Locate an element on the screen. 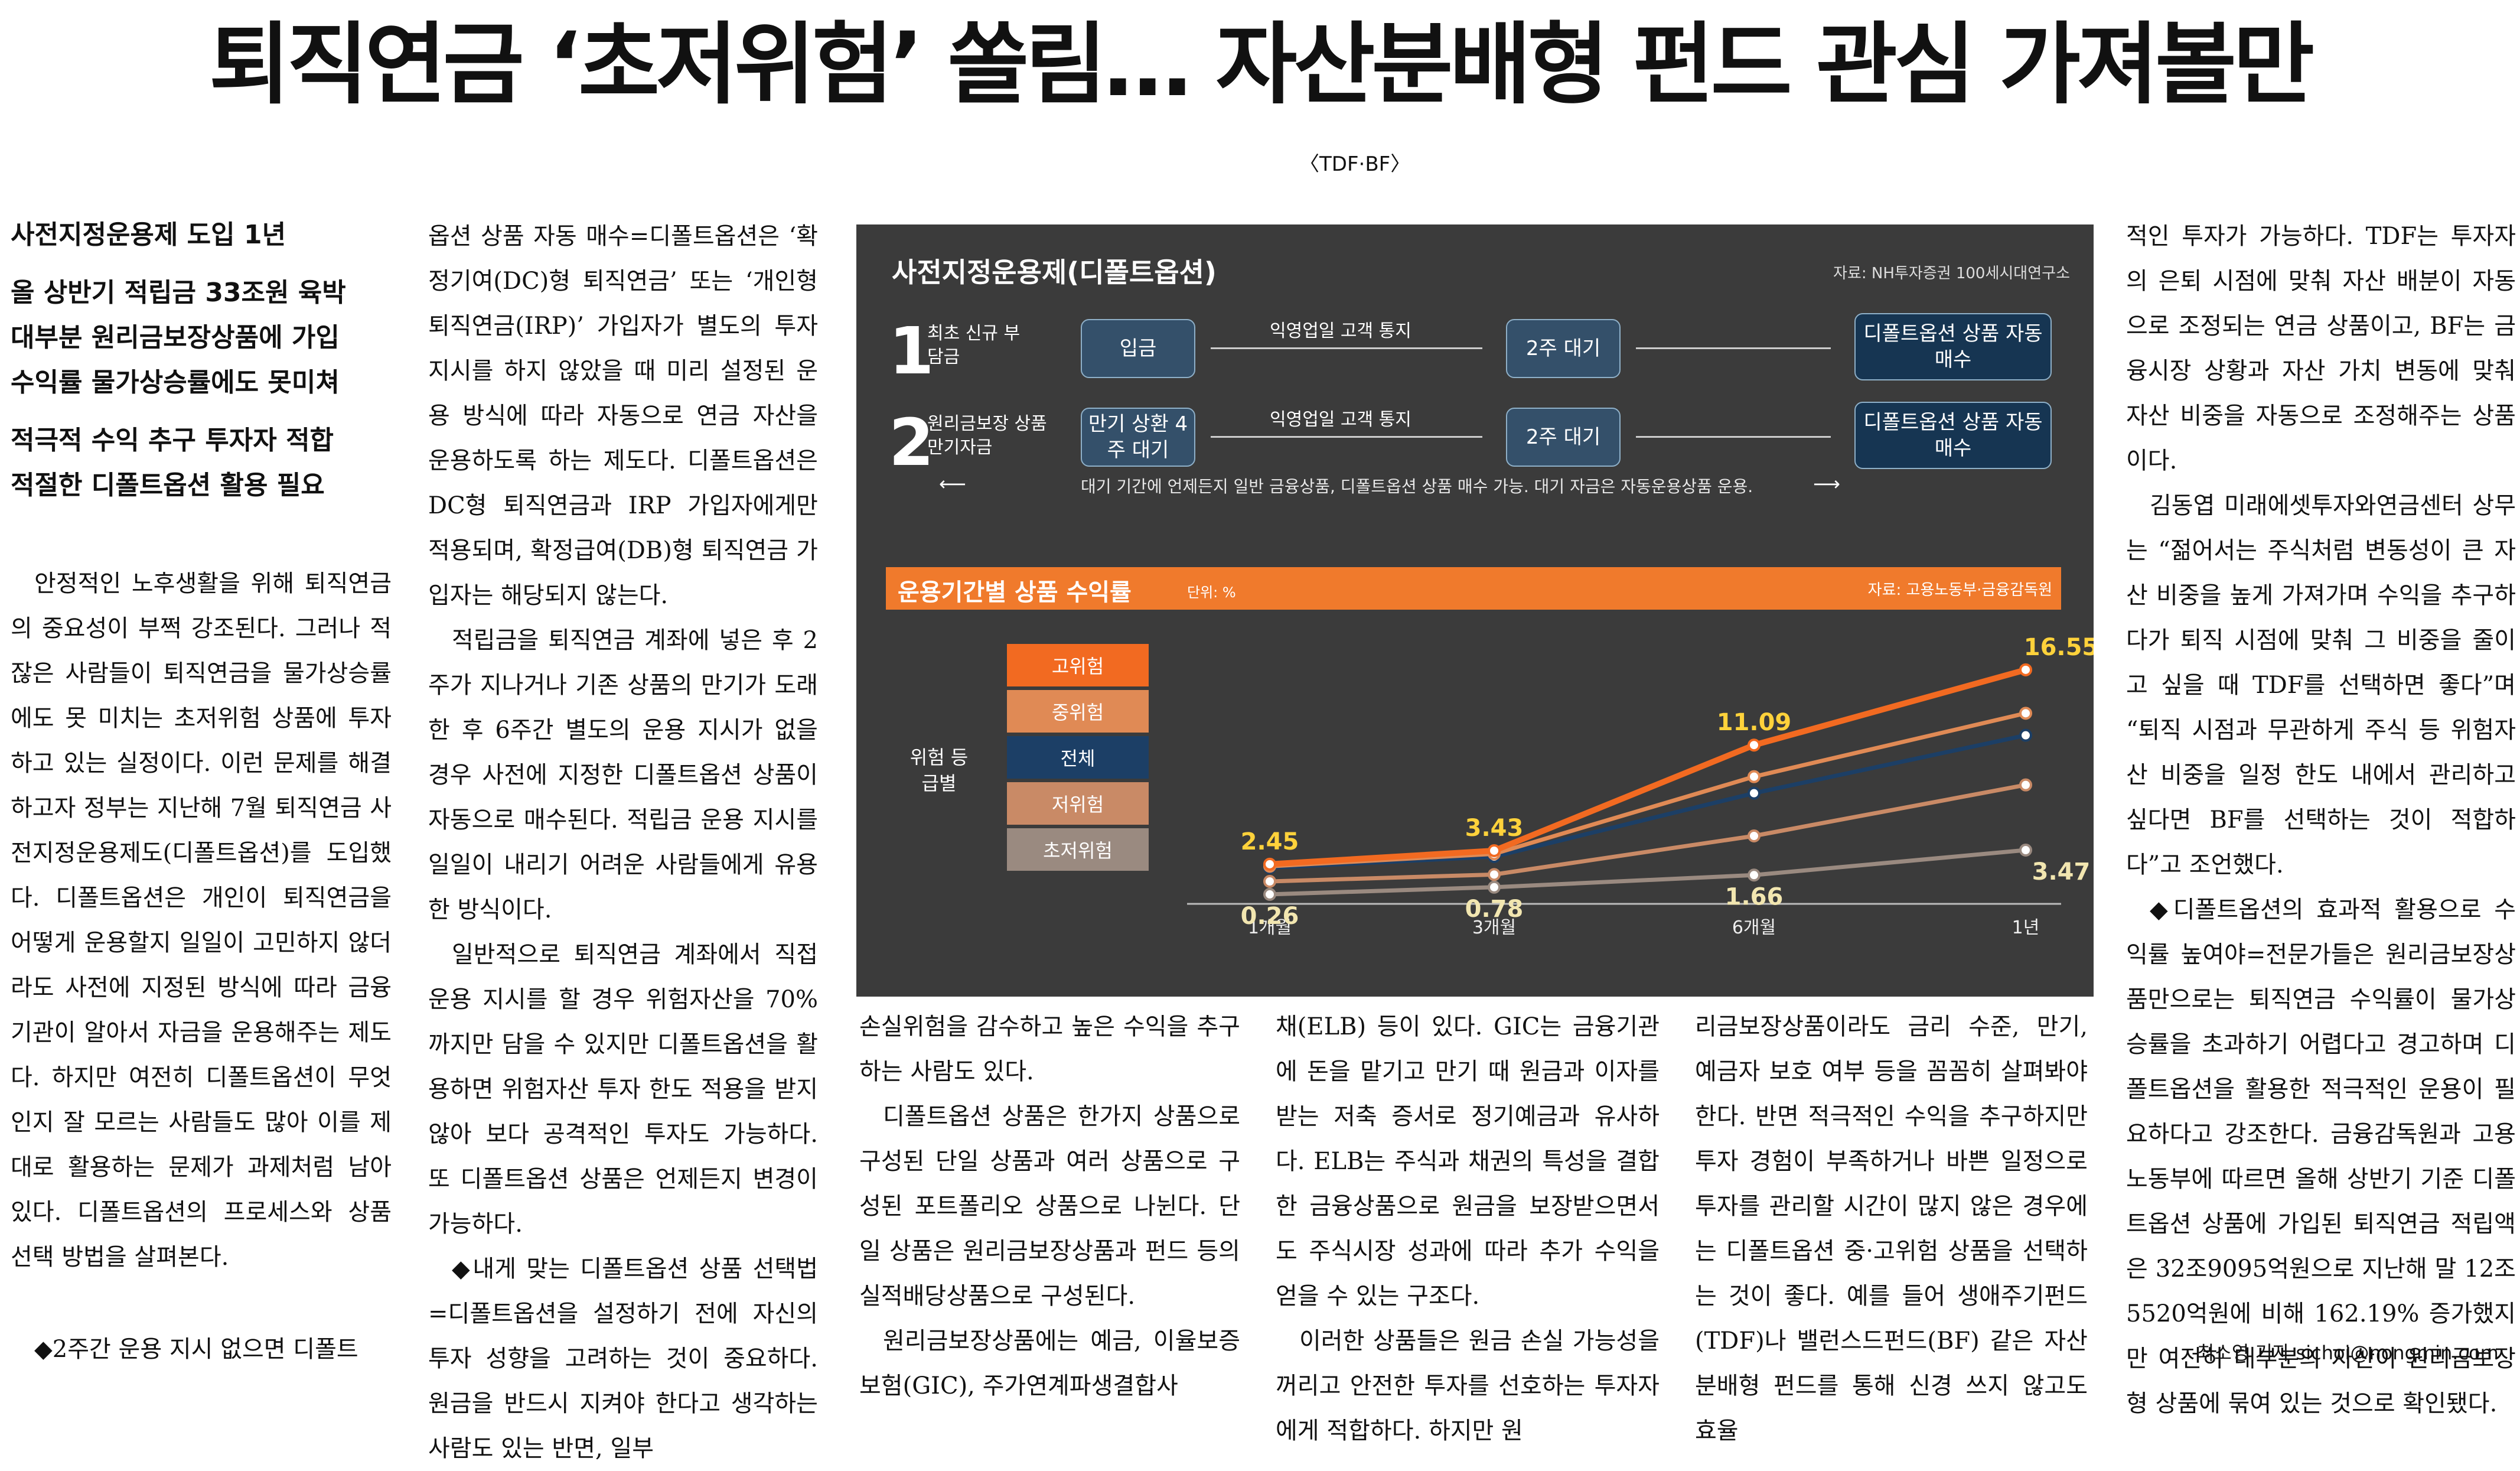 This screenshot has width=2520, height=1471. row-label: 원리금보장 상품 만기자금 is located at coordinates (987, 436).